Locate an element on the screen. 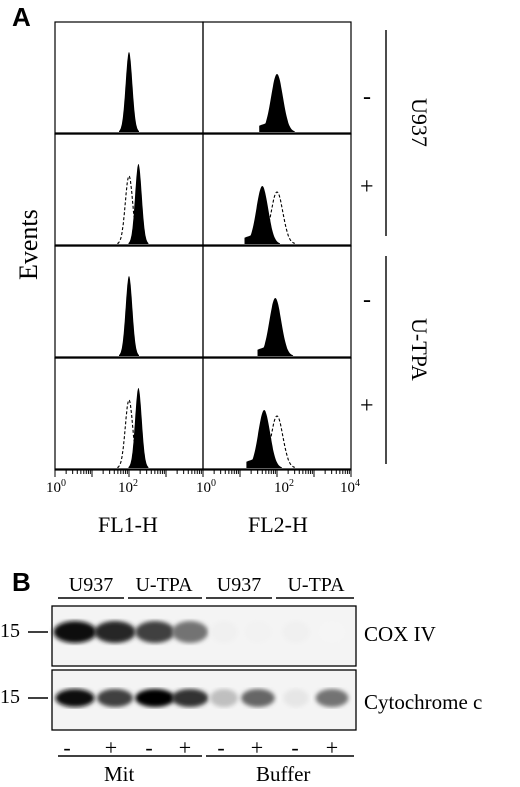 This screenshot has width=520, height=787. bottom-group-mit: Mit is located at coordinates (119, 774).